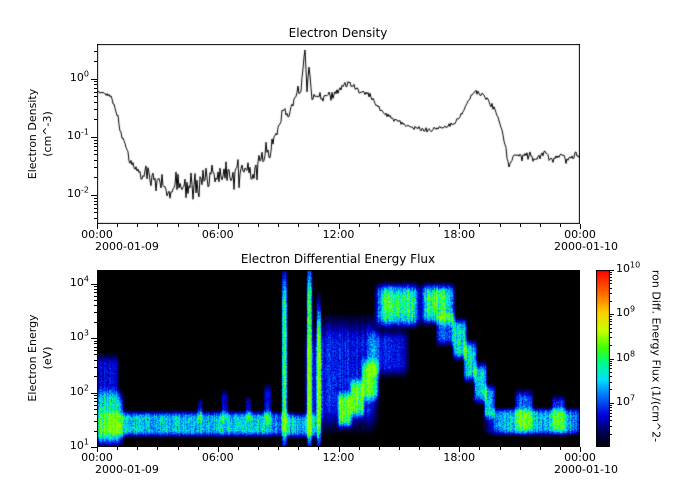 The image size is (687, 492). What do you see at coordinates (603, 358) in the screenshot?
I see `colorbar-canvas` at bounding box center [603, 358].